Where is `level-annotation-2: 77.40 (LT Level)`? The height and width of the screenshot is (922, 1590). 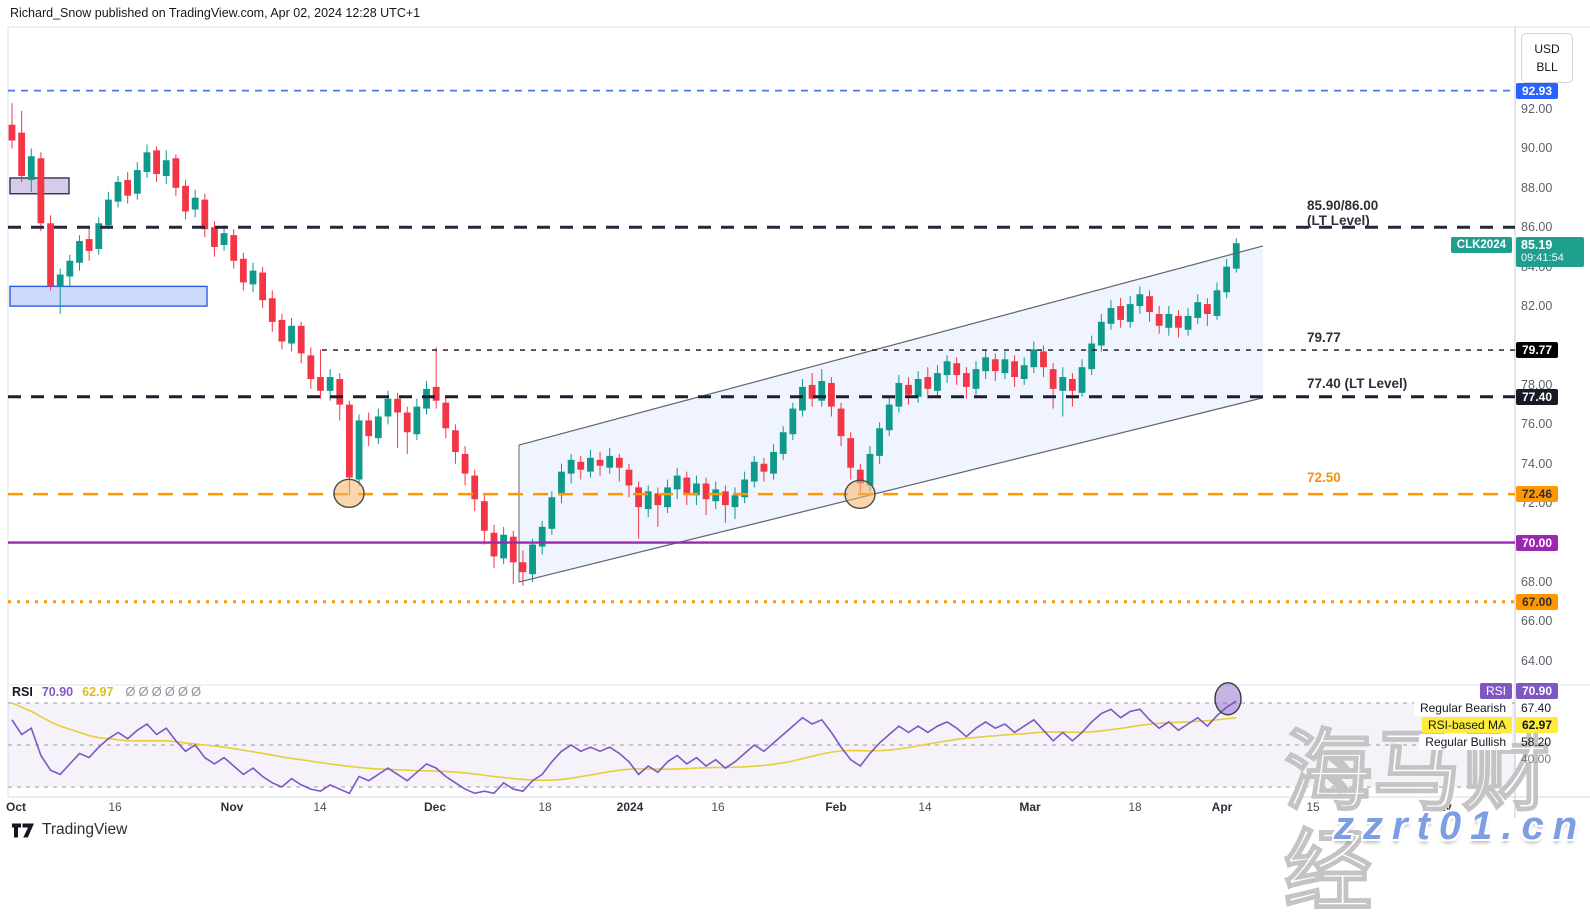 level-annotation-2: 77.40 (LT Level) is located at coordinates (1357, 383).